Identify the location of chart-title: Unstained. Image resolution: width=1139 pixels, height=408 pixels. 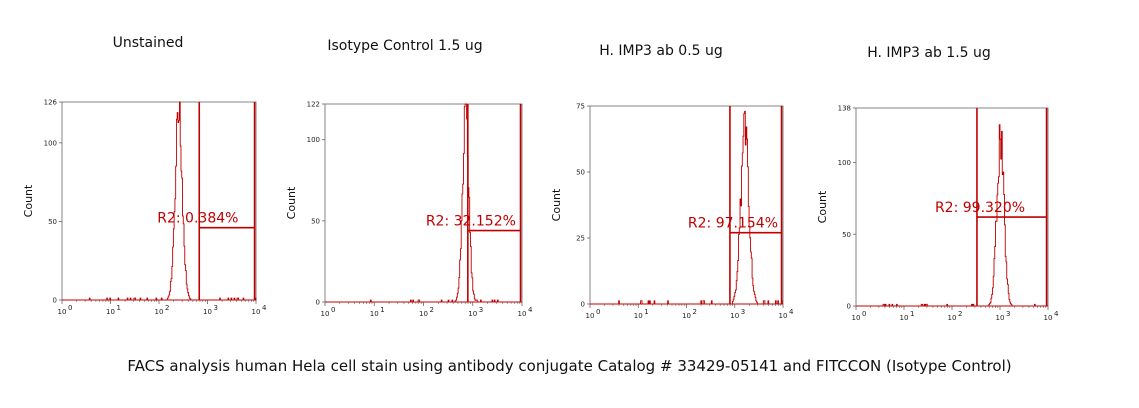
(148, 43).